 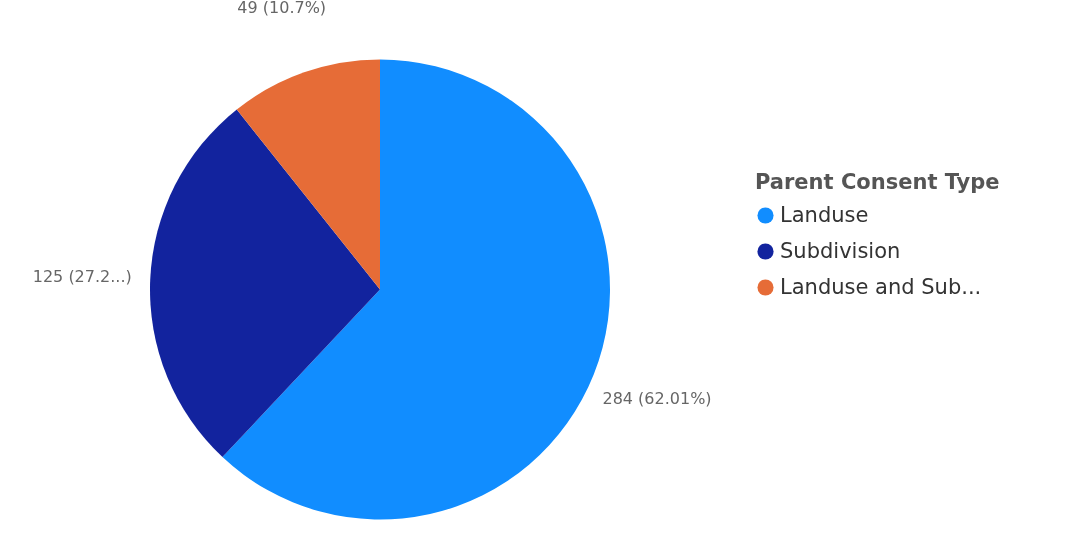 What do you see at coordinates (282, 9) in the screenshot?
I see `data-label: 49 (10.7%)` at bounding box center [282, 9].